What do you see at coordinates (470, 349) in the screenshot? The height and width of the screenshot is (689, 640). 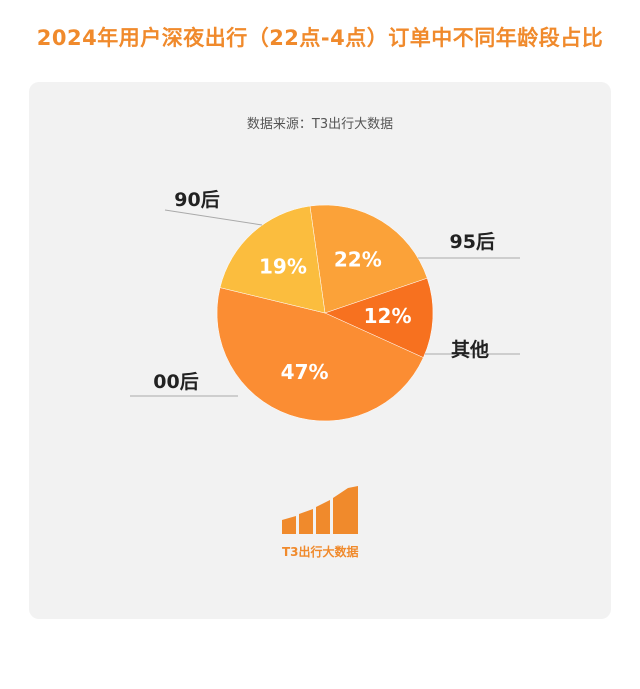 I see `category-label: 其他` at bounding box center [470, 349].